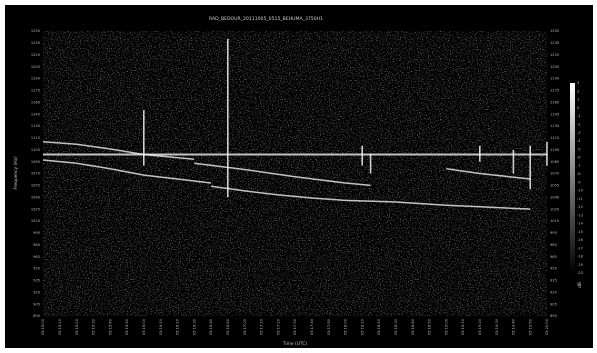 This screenshot has height=353, width=597. Describe the element at coordinates (555, 55) in the screenshot. I see `y-tick-label-right: 1220` at that location.